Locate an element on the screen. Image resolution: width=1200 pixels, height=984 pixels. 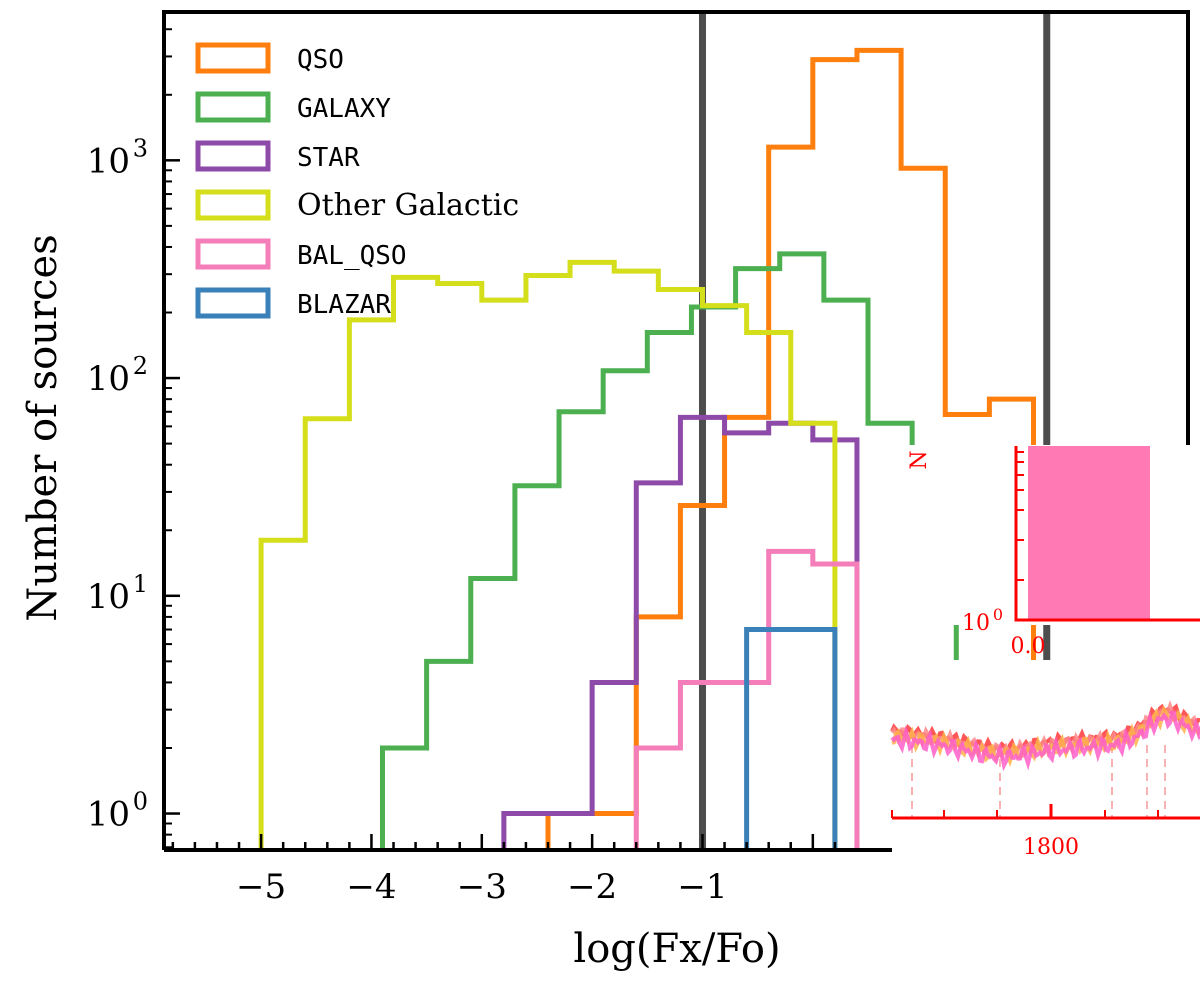
x-axis-label: log(Fx/Fo) is located at coordinates (676, 949).